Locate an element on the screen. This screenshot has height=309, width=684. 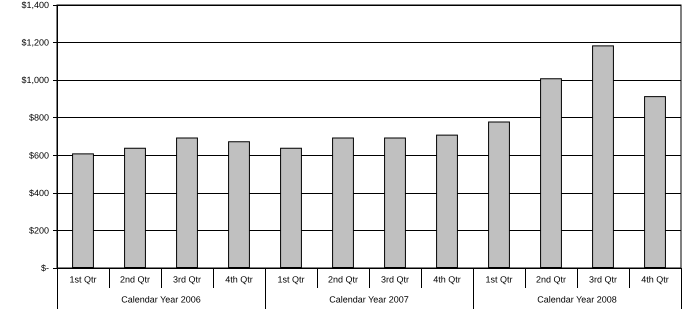
text: Calendar Year 2006 is located at coordinates (161, 299).